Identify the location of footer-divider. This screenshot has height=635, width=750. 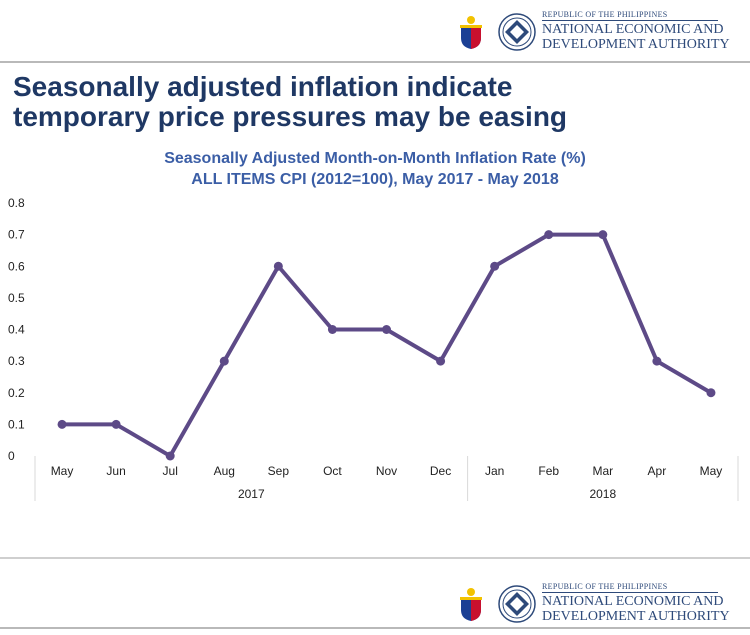
(375, 628).